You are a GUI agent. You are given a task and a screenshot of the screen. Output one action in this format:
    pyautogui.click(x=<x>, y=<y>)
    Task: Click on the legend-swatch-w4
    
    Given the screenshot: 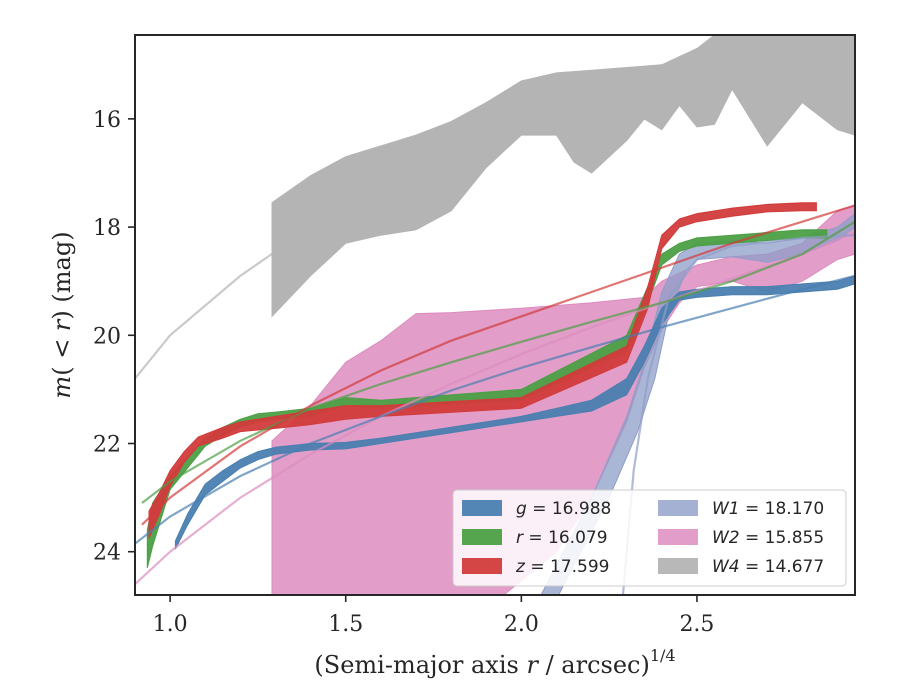 What is the action you would take?
    pyautogui.click(x=678, y=566)
    